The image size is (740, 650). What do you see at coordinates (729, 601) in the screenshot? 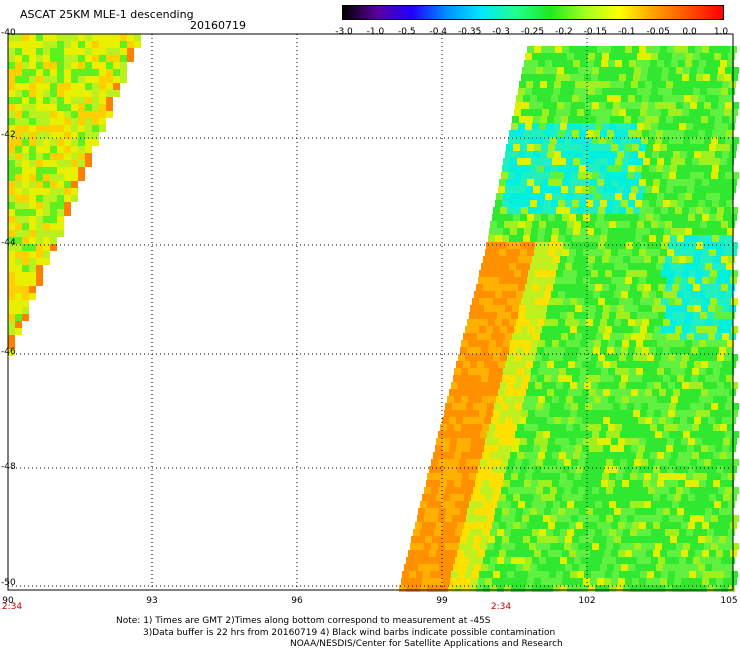
I see `lon-label-105: 105` at bounding box center [729, 601].